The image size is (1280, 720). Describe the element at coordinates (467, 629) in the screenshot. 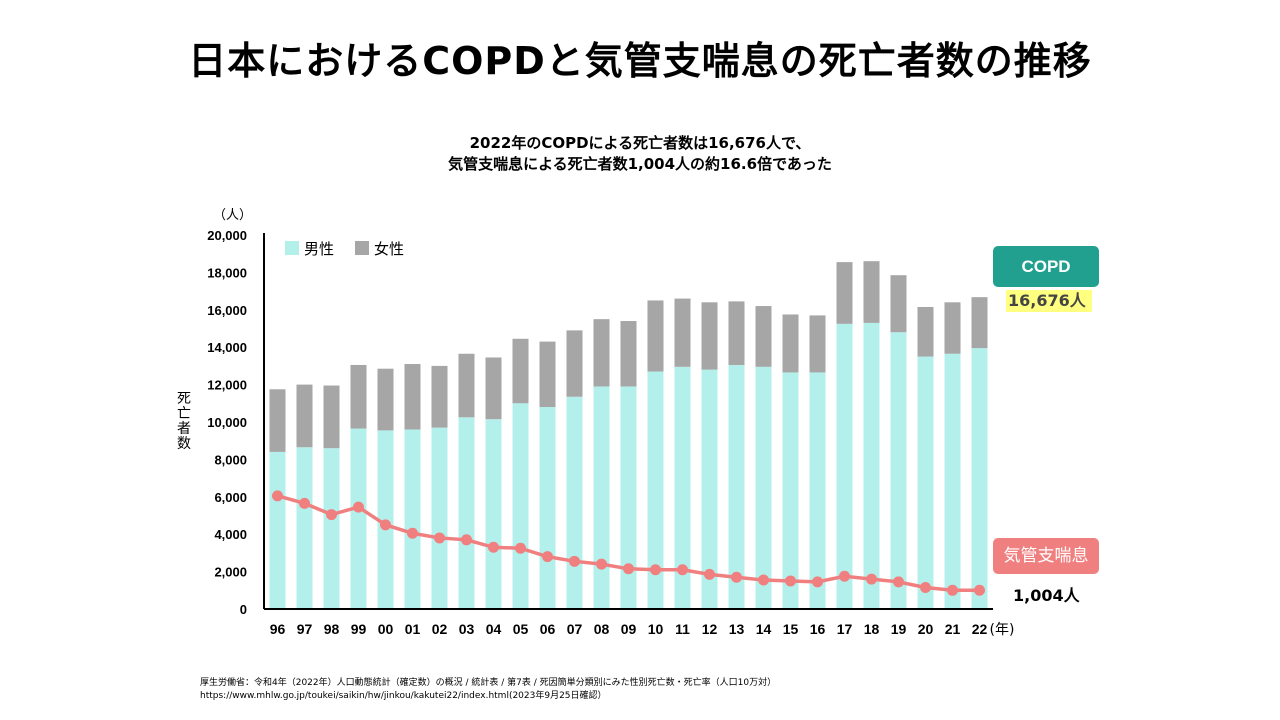

I see `x-tick-label: 03` at that location.